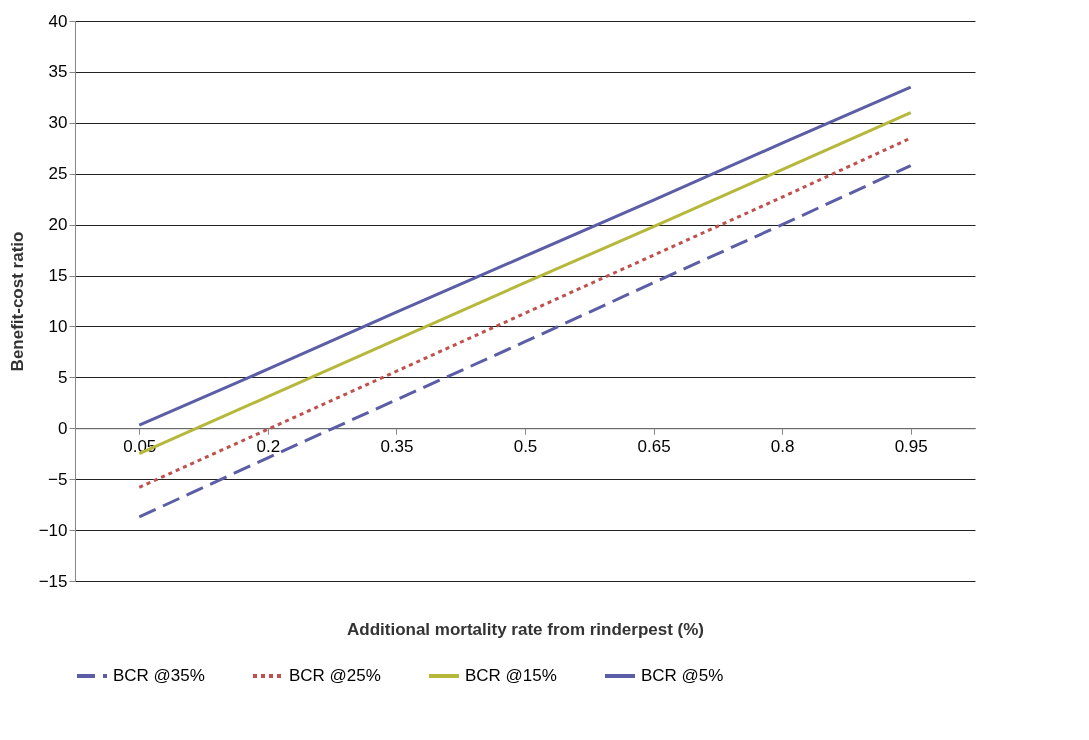 This screenshot has height=740, width=1089. Describe the element at coordinates (159, 675) in the screenshot. I see `legend-label: BCR @35%` at that location.